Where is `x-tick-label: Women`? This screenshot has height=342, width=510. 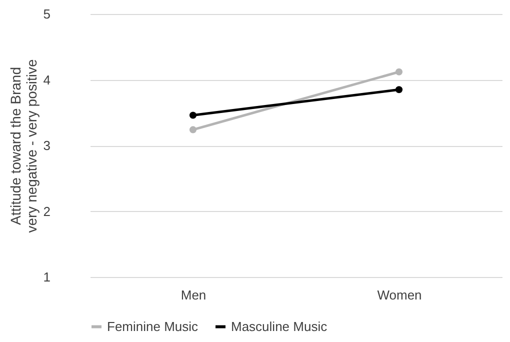
x-tick-label: Women is located at coordinates (399, 295).